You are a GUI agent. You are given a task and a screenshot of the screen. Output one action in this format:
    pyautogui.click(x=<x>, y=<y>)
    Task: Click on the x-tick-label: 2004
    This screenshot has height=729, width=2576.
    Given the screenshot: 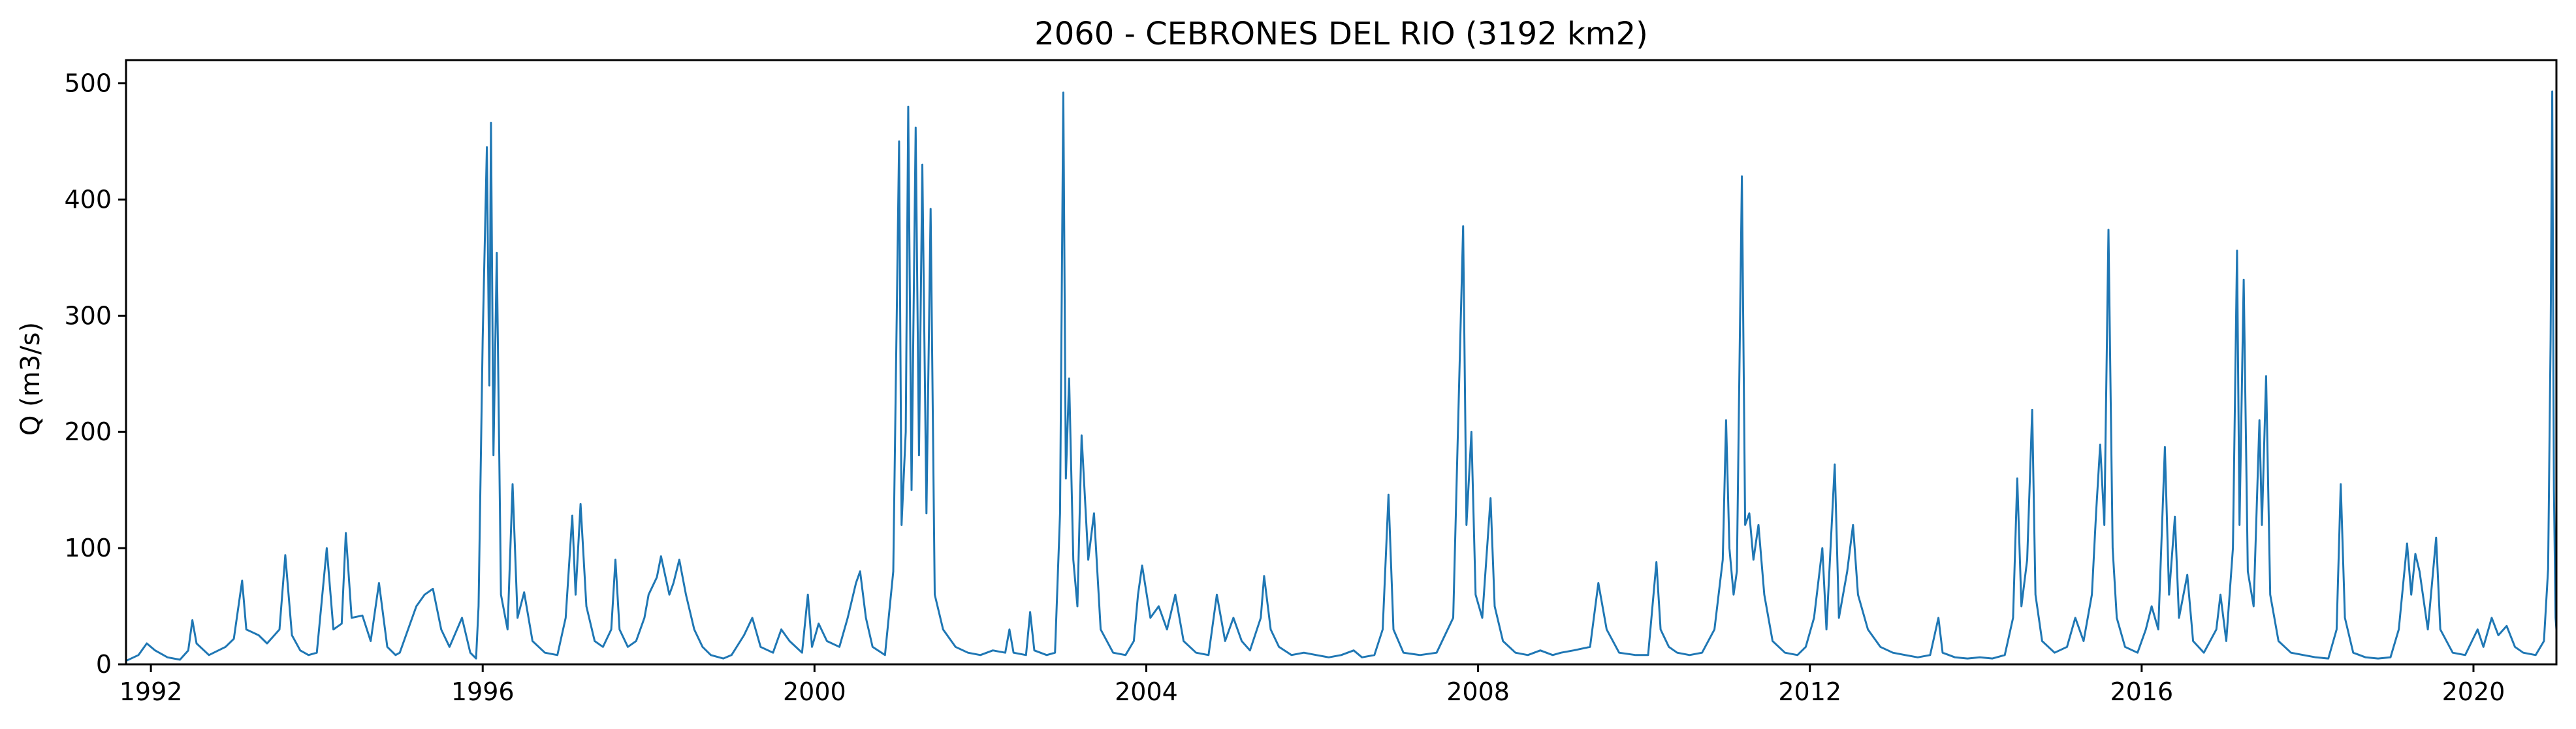 What is the action you would take?
    pyautogui.click(x=1146, y=691)
    